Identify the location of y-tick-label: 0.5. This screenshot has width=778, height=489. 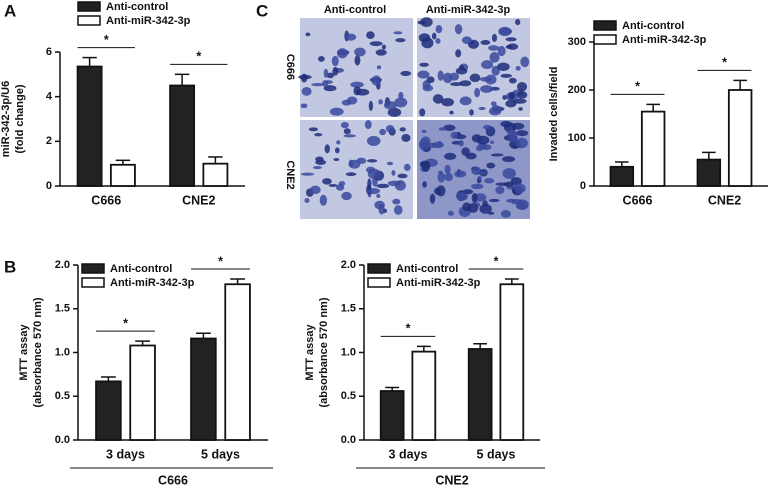
(348, 396).